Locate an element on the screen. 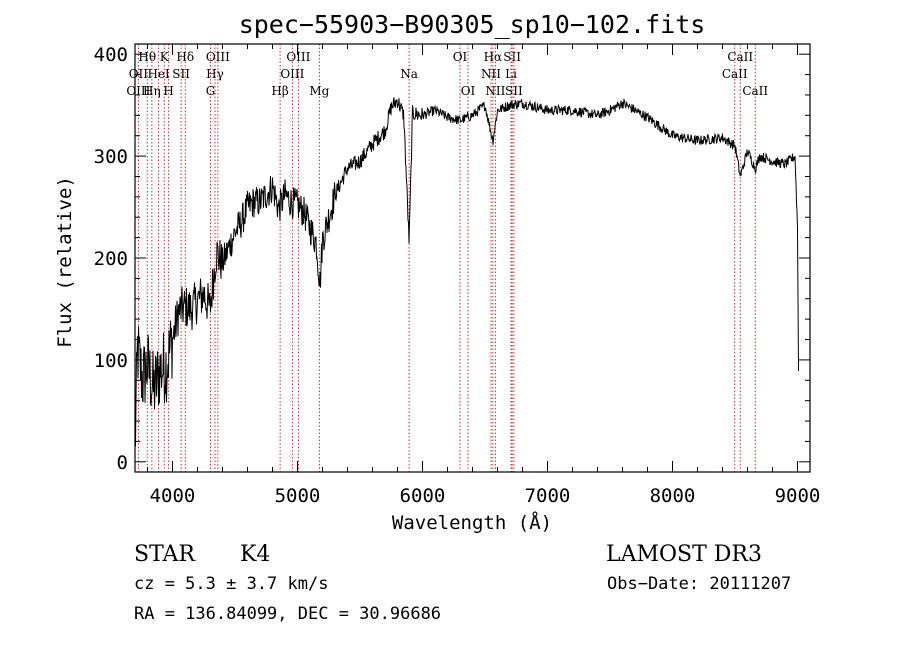 The image size is (900, 649). object-subclass: K4 is located at coordinates (255, 554).